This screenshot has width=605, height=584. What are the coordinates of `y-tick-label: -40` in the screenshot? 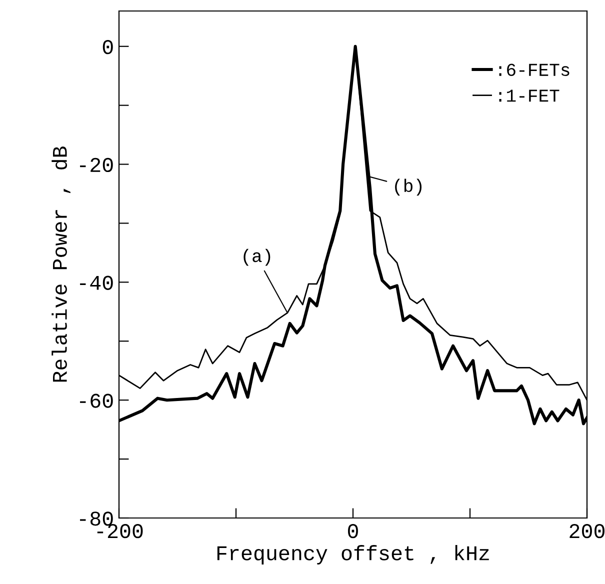 It's located at (96, 283).